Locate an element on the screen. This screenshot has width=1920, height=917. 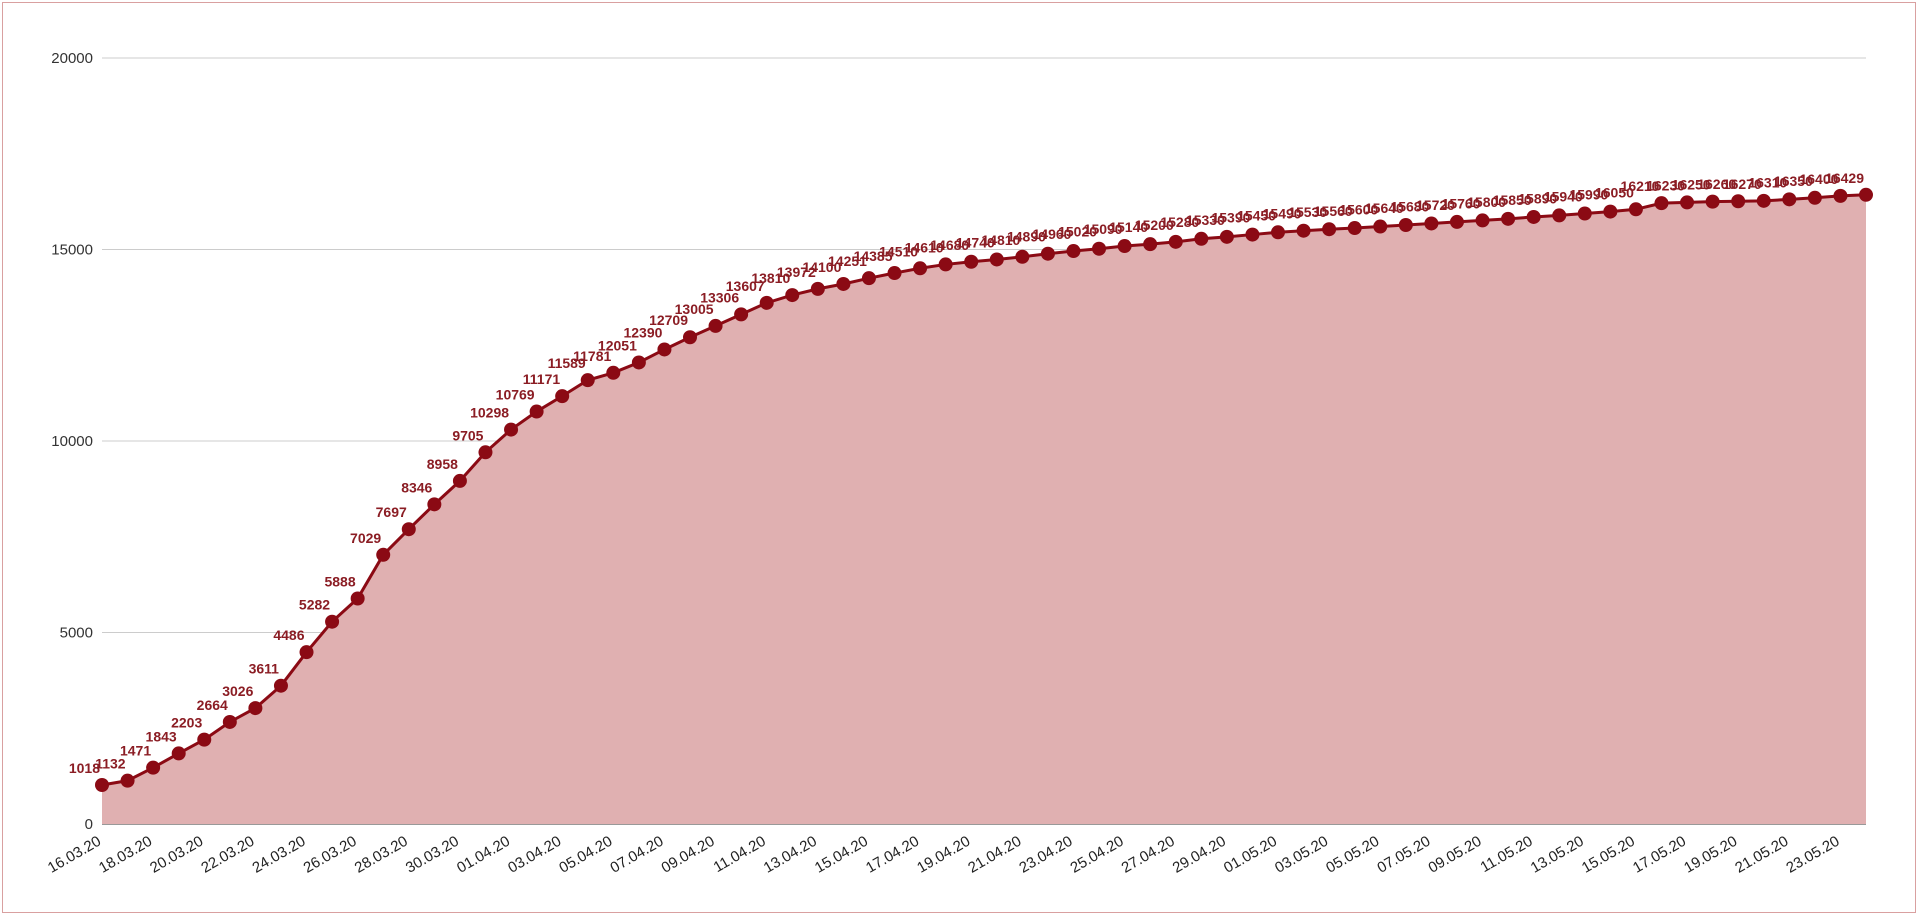
x-tick-label: 11.05.20 is located at coordinates (1507, 854).